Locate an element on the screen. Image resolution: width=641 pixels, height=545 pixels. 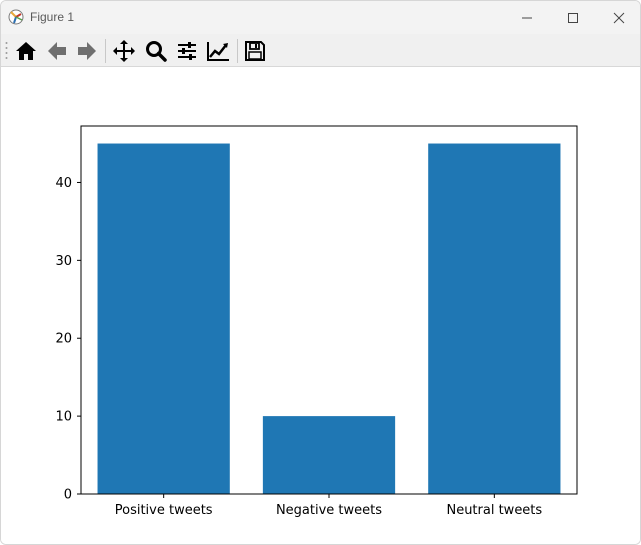
y-tick-label: 40 is located at coordinates (63, 183).